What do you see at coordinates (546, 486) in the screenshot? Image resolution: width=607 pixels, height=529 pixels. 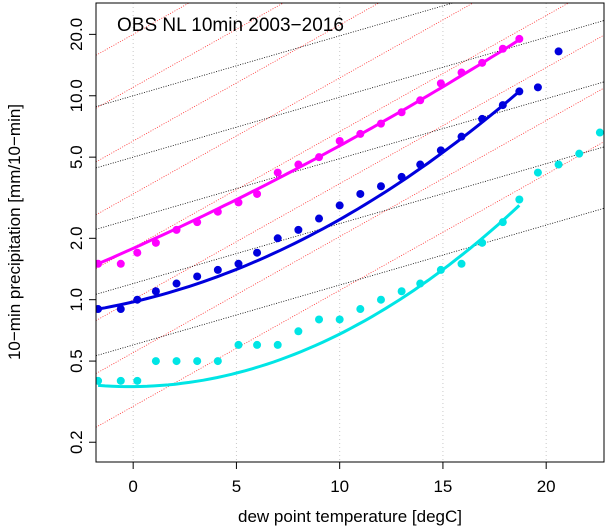 I see `x-tick-label: 20` at bounding box center [546, 486].